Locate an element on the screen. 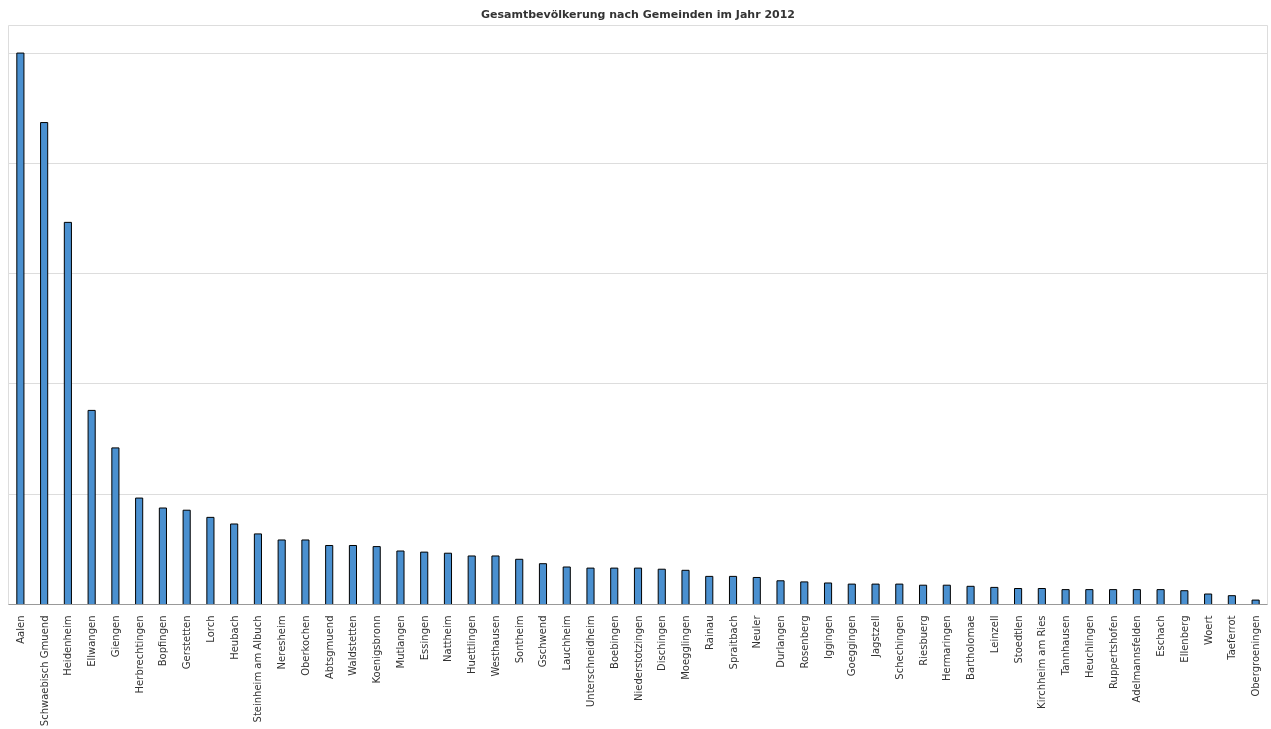 This screenshot has height=729, width=1271. x-tick-label: Eschach is located at coordinates (1161, 636).